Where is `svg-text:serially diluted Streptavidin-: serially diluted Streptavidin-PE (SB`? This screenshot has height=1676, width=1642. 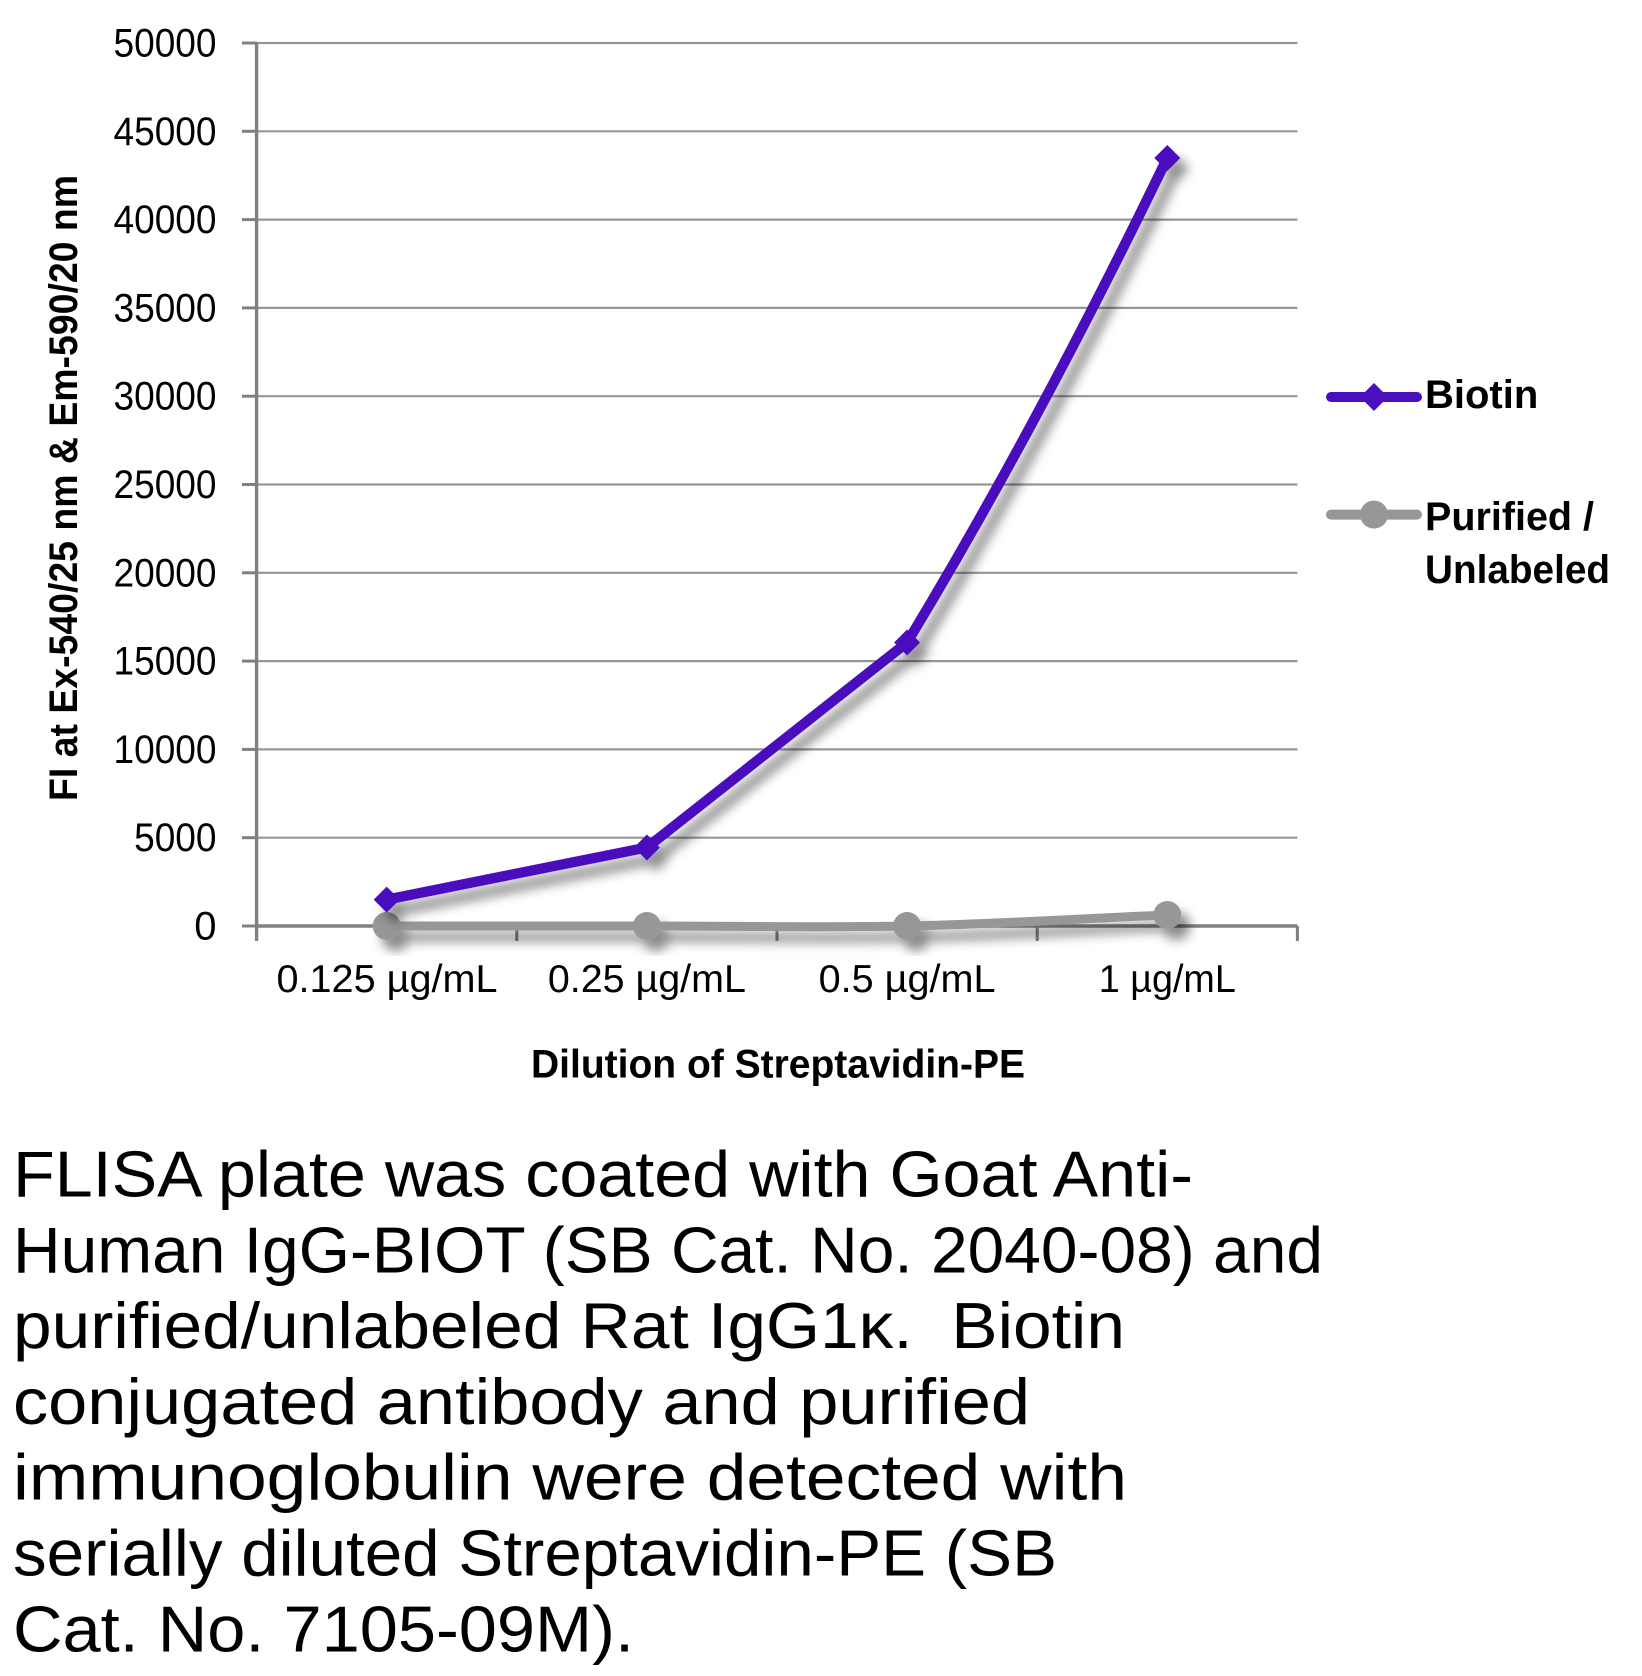 svg-text:serially diluted Streptavidin-: serially diluted Streptavidin-PE (SB is located at coordinates (535, 1553).